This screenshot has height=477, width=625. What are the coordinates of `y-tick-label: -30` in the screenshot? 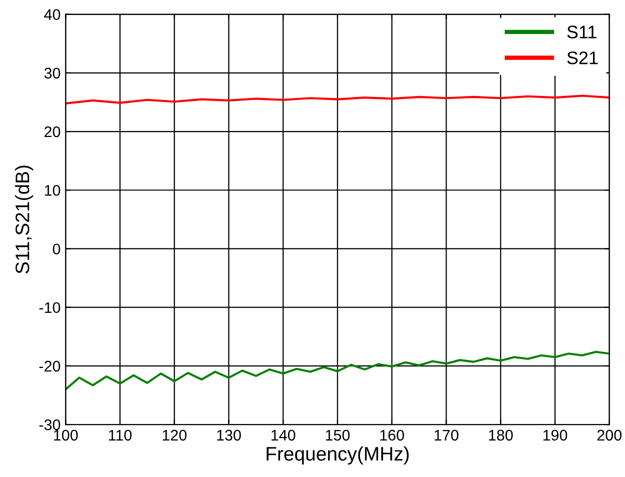 It's located at (49, 424).